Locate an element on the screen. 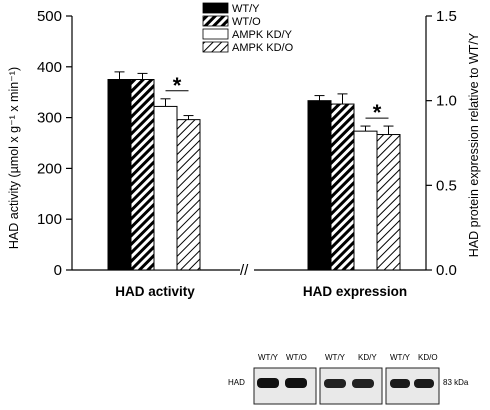  western-blot-panel: WT/Y WT/O KD/Y WT/Y KD/O WT/Y HAD 83 kDa is located at coordinates (348, 379).